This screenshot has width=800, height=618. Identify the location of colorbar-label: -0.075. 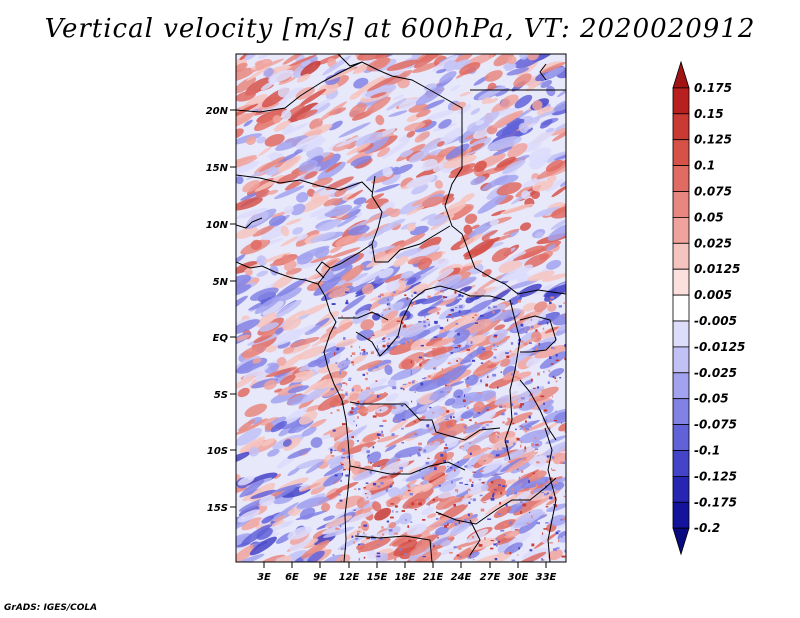
(715, 425).